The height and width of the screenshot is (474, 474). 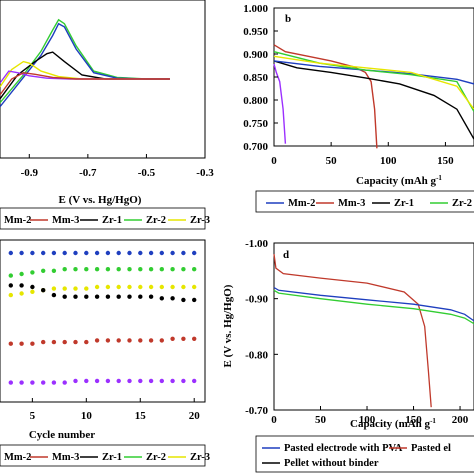 I want to click on x-tick-label: -0.9, so click(x=30, y=173).